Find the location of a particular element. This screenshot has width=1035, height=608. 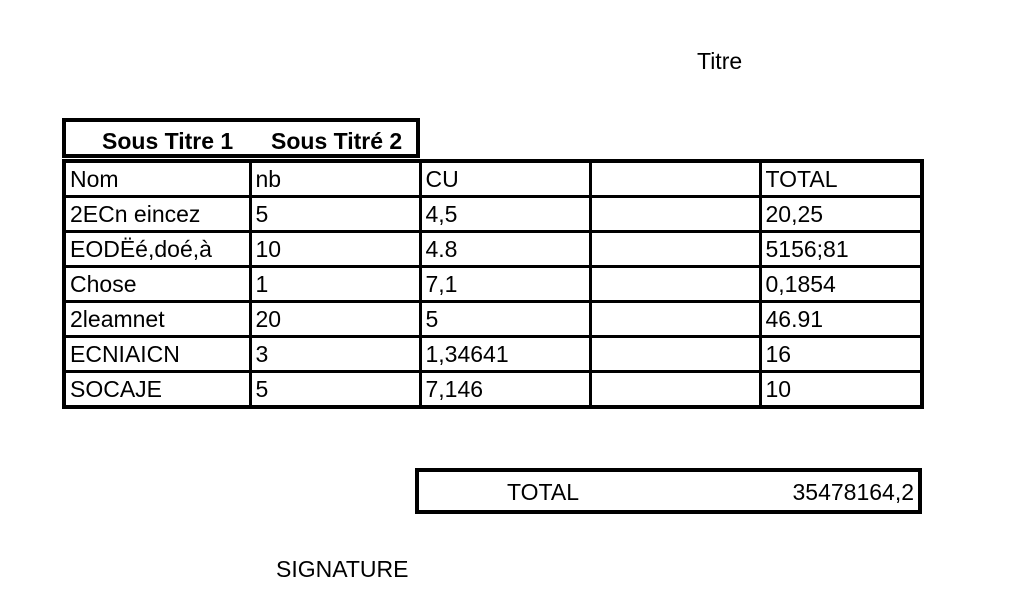

cell-nom: 2leamnet is located at coordinates (157, 319).